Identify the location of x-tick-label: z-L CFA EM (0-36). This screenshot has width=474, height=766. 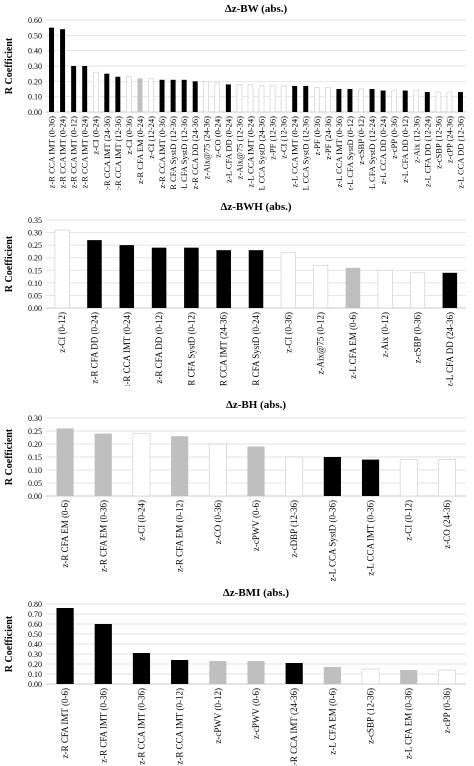
(409, 723).